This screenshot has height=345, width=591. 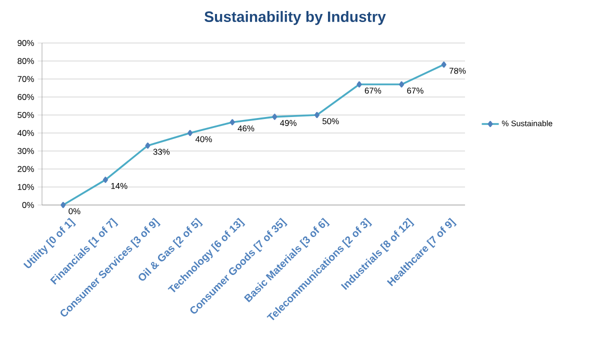 I want to click on y-tick-label: 70%, so click(x=26, y=79).